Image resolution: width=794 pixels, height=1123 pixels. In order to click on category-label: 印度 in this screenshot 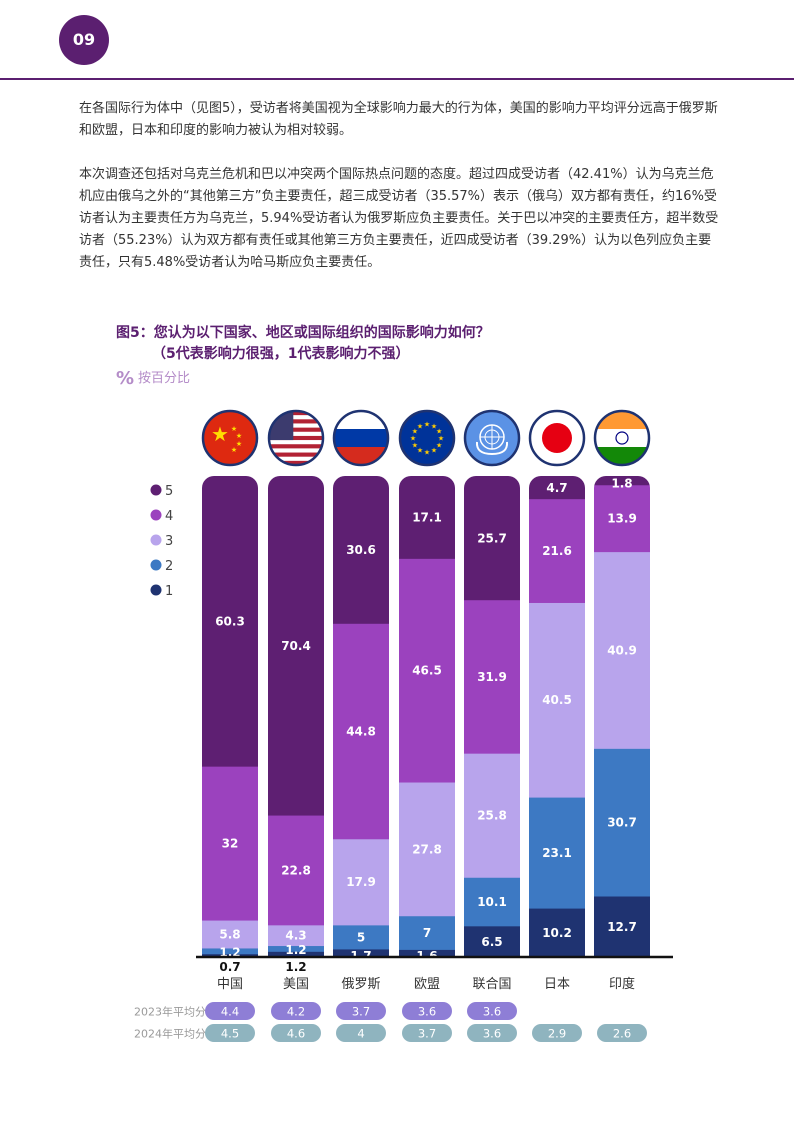, I will do `click(622, 984)`.